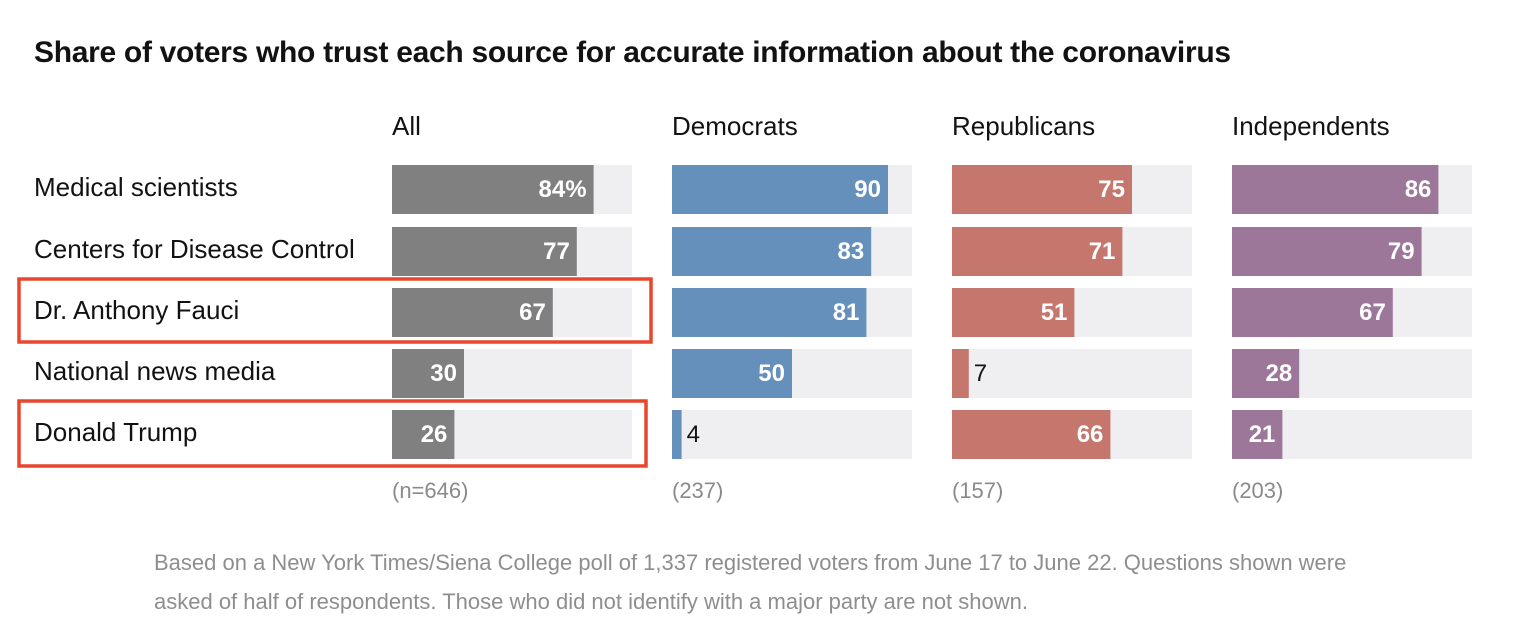 This screenshot has height=640, width=1538. Describe the element at coordinates (1311, 126) in the screenshot. I see `column-header-independents: Independents` at that location.